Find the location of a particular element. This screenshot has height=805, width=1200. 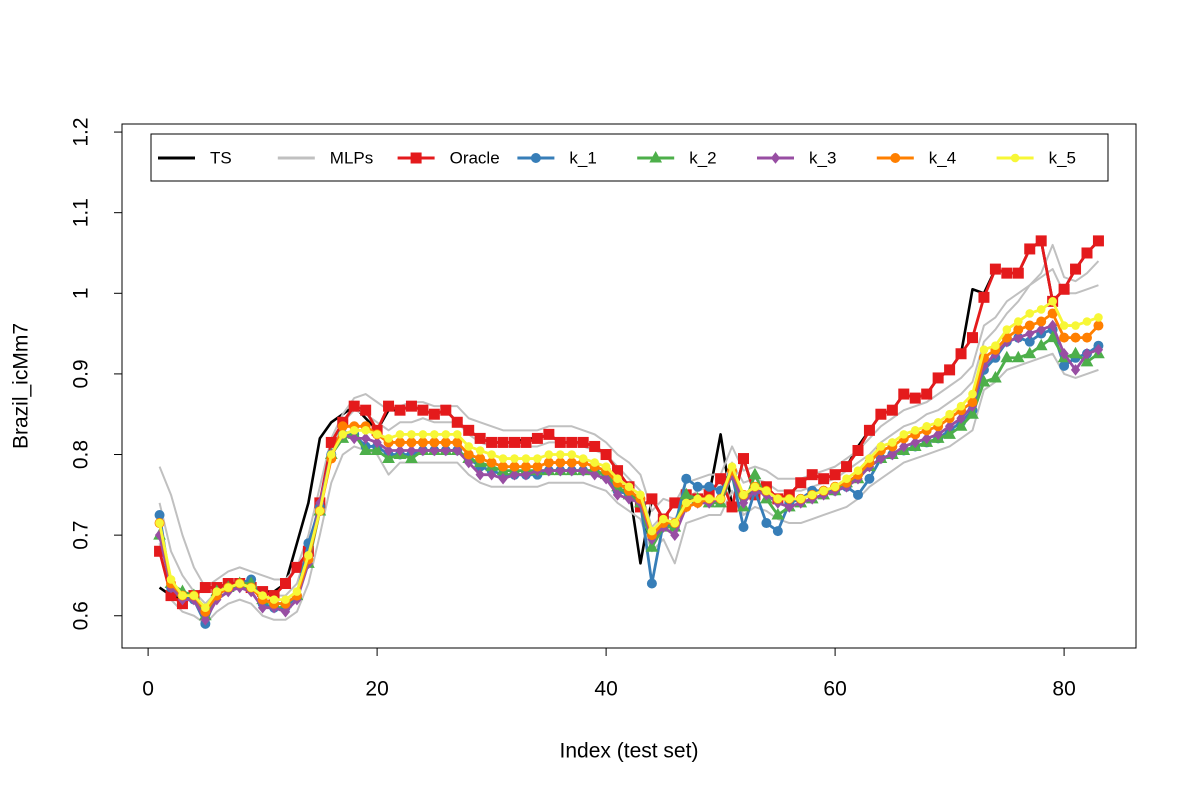

x-tick-label: 20 is located at coordinates (376, 689).